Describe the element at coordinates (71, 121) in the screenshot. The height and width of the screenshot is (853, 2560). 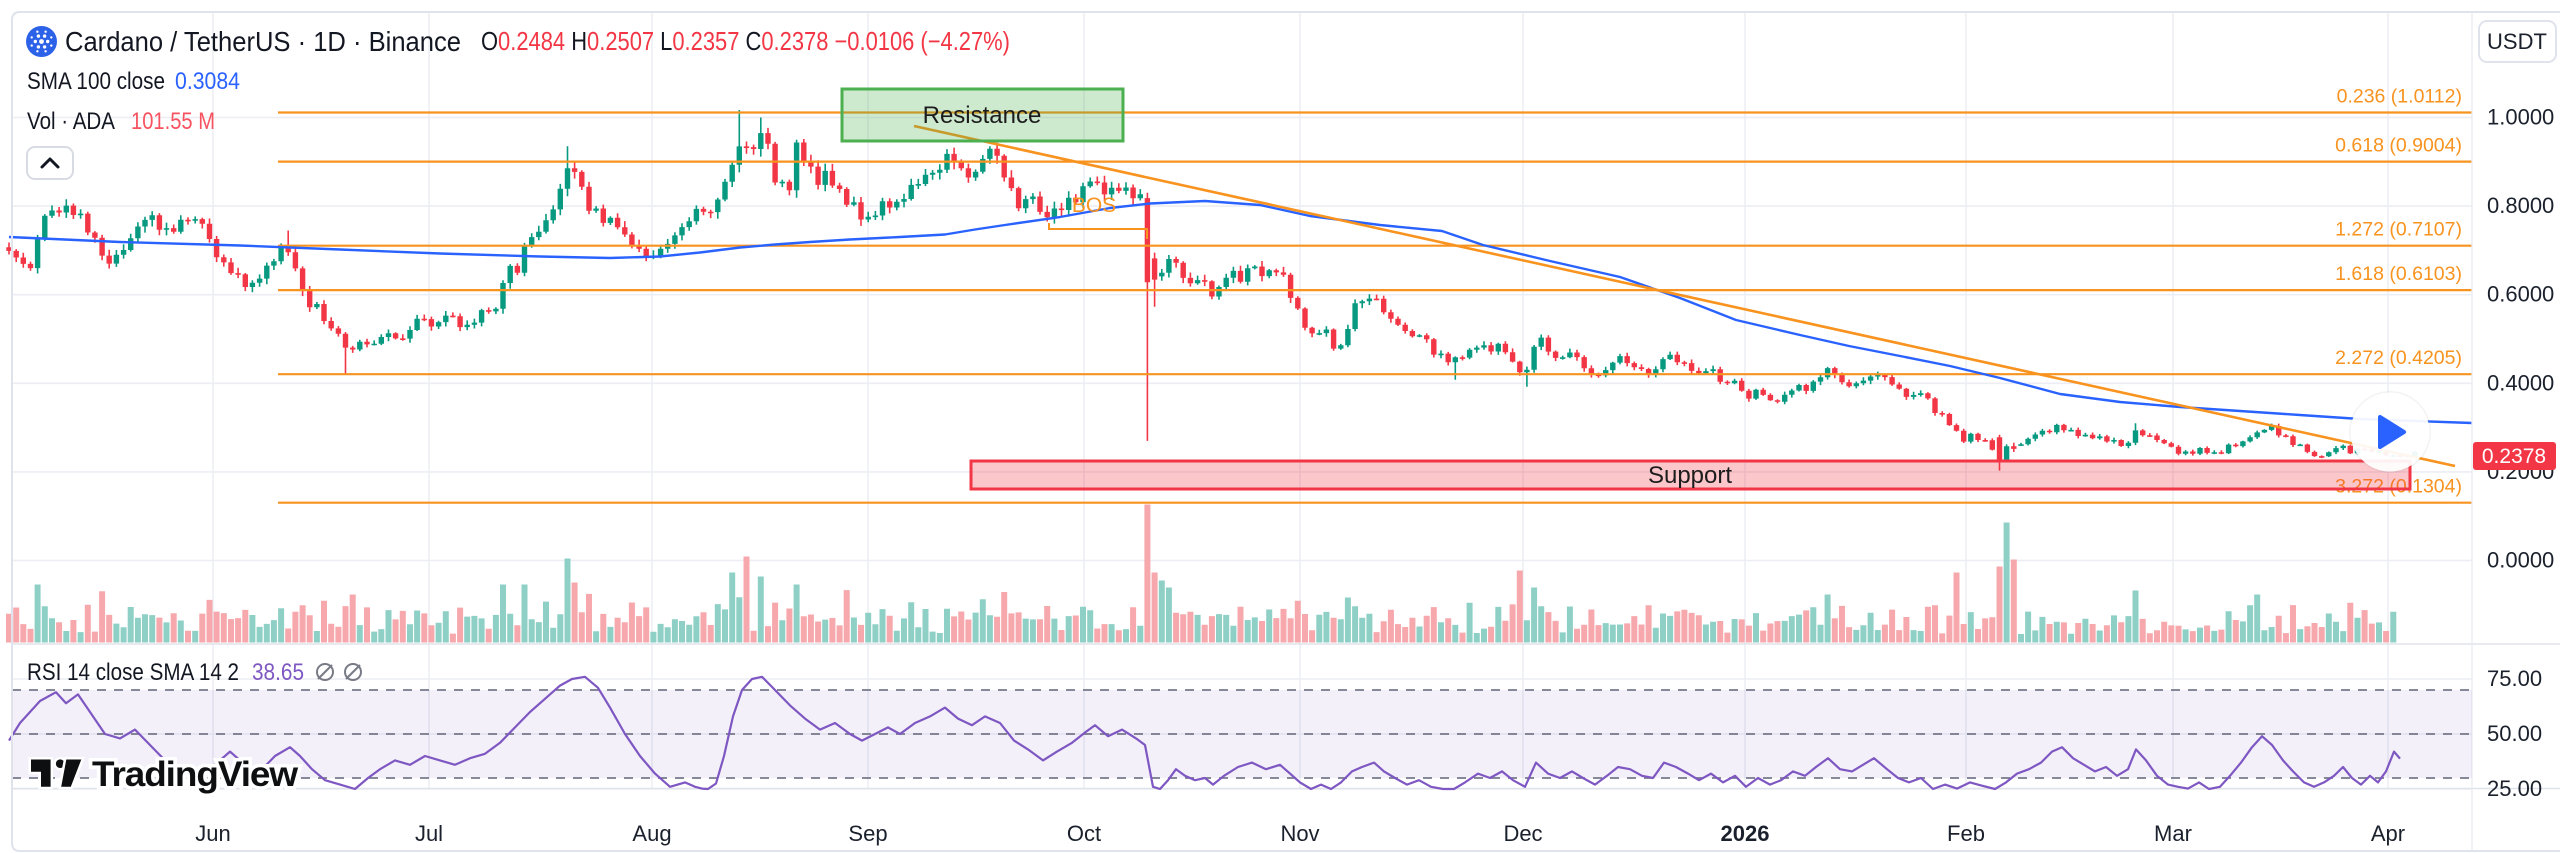
I see `svg-text: Vol · ADA` at that location.